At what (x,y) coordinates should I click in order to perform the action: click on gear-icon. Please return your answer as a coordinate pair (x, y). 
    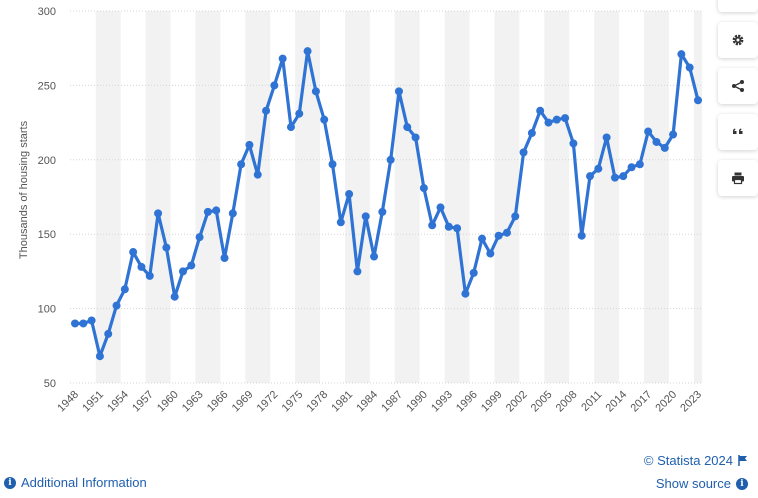
    Looking at the image, I should click on (738, 40).